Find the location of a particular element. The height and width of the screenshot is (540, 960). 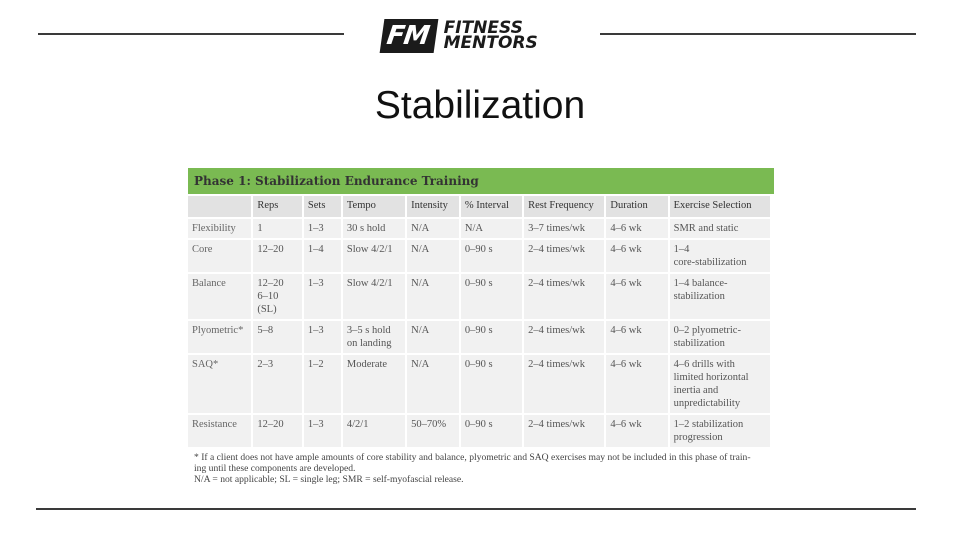

table-cell: 1–2 is located at coordinates (322, 384).